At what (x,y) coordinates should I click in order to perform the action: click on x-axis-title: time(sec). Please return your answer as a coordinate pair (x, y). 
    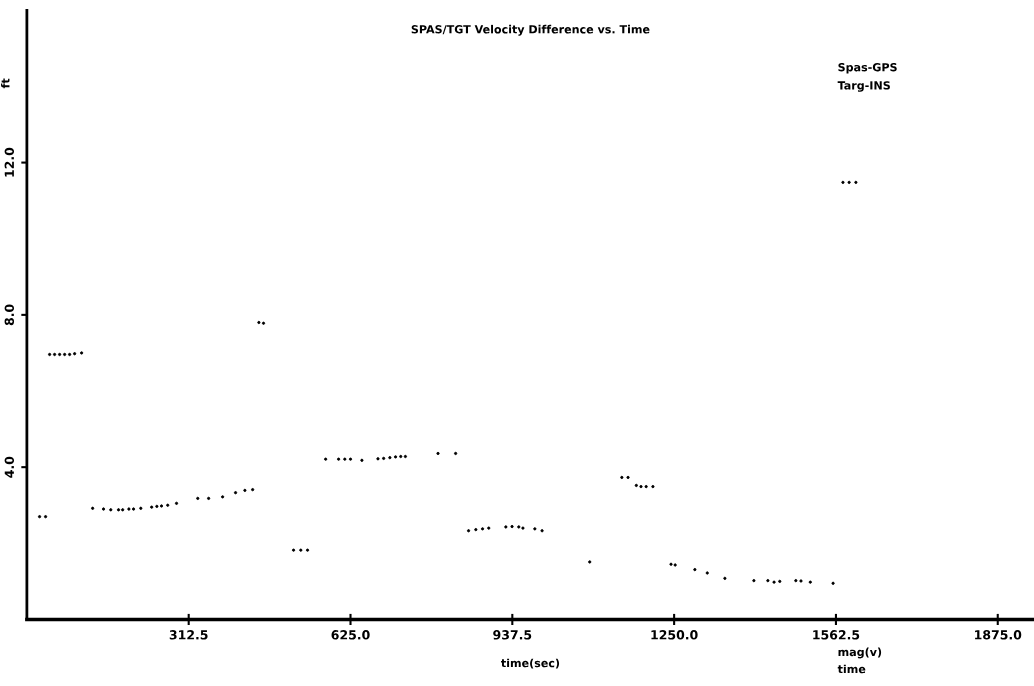
    Looking at the image, I should click on (530, 663).